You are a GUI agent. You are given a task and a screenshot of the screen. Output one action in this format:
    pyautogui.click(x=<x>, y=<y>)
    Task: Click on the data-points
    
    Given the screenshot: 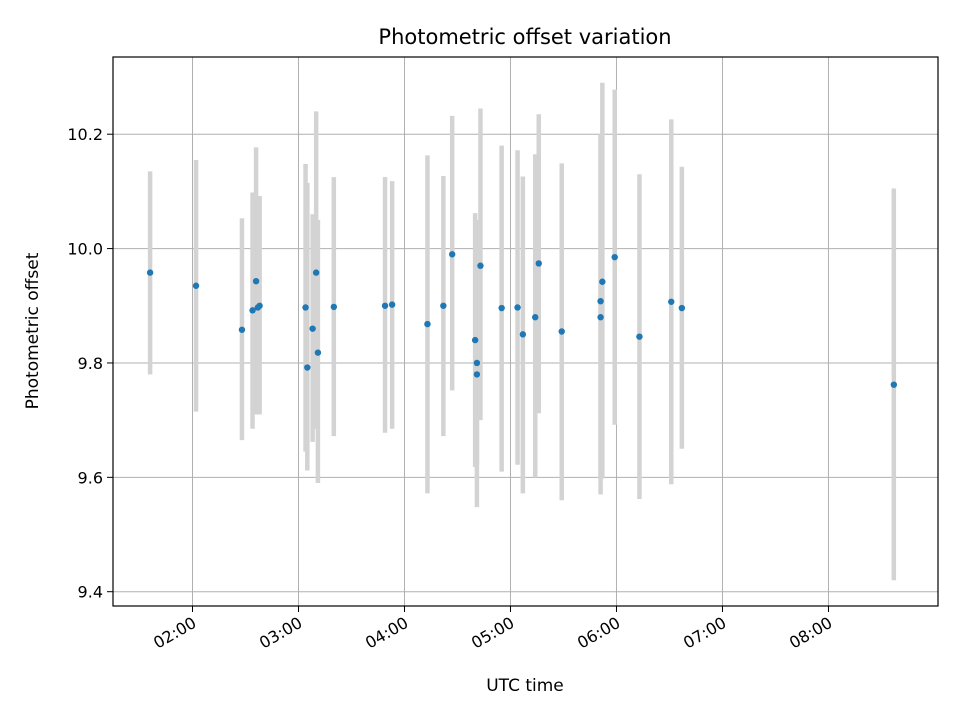 What is the action you would take?
    pyautogui.click(x=522, y=319)
    